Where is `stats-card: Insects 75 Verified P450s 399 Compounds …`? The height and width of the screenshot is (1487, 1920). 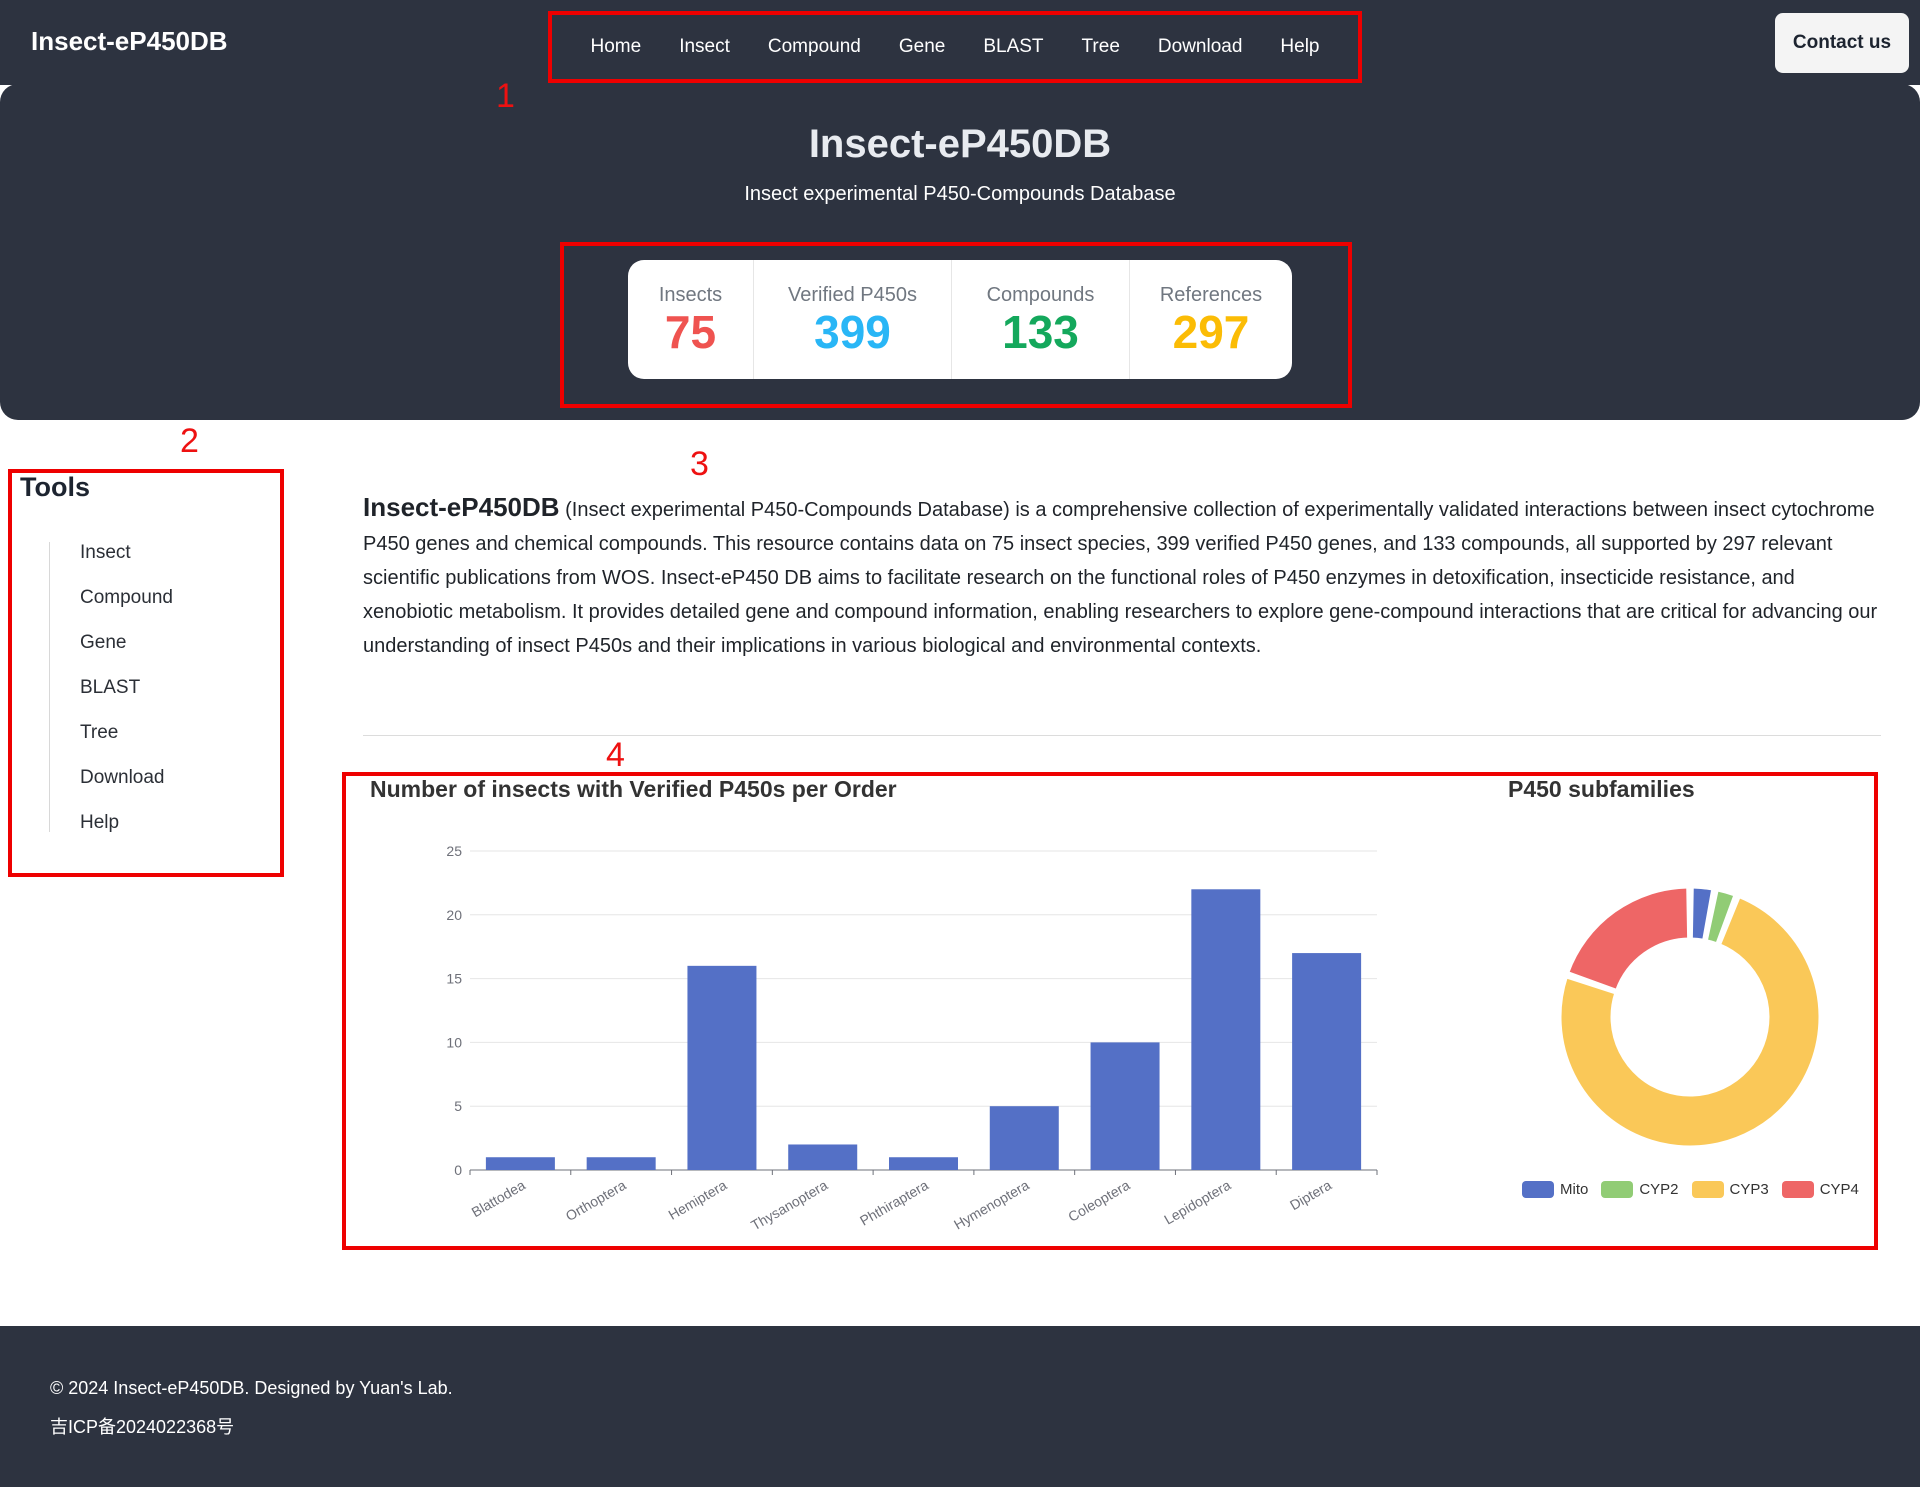 stats-card: Insects 75 Verified P450s 399 Compounds … is located at coordinates (960, 319).